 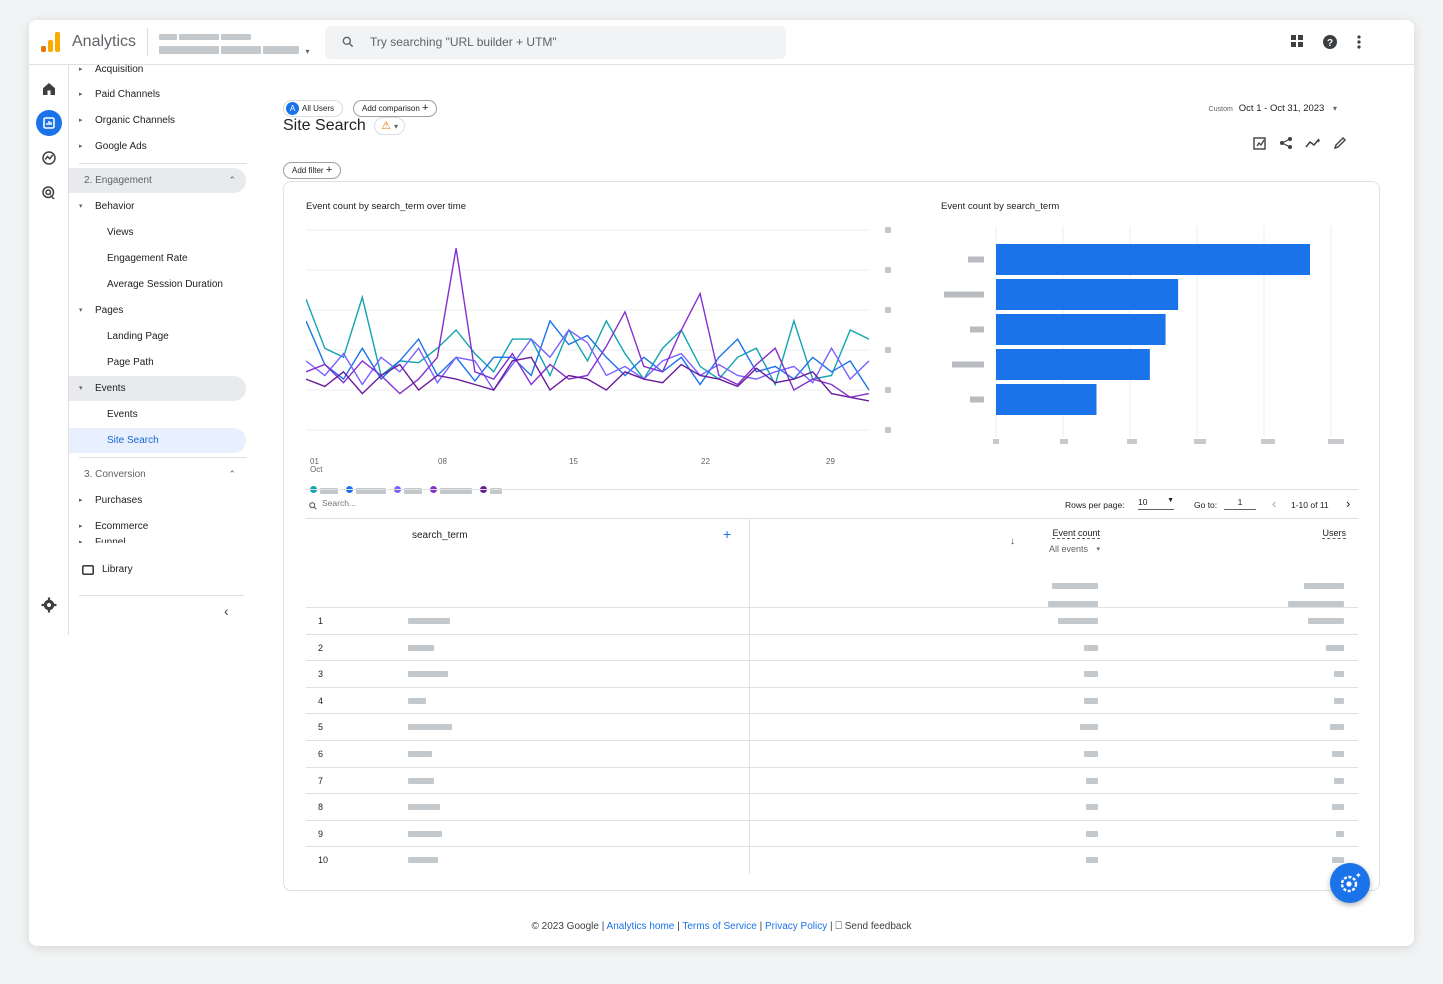 What do you see at coordinates (138, 336) in the screenshot?
I see `nav-item-landing-page: Landing Page` at bounding box center [138, 336].